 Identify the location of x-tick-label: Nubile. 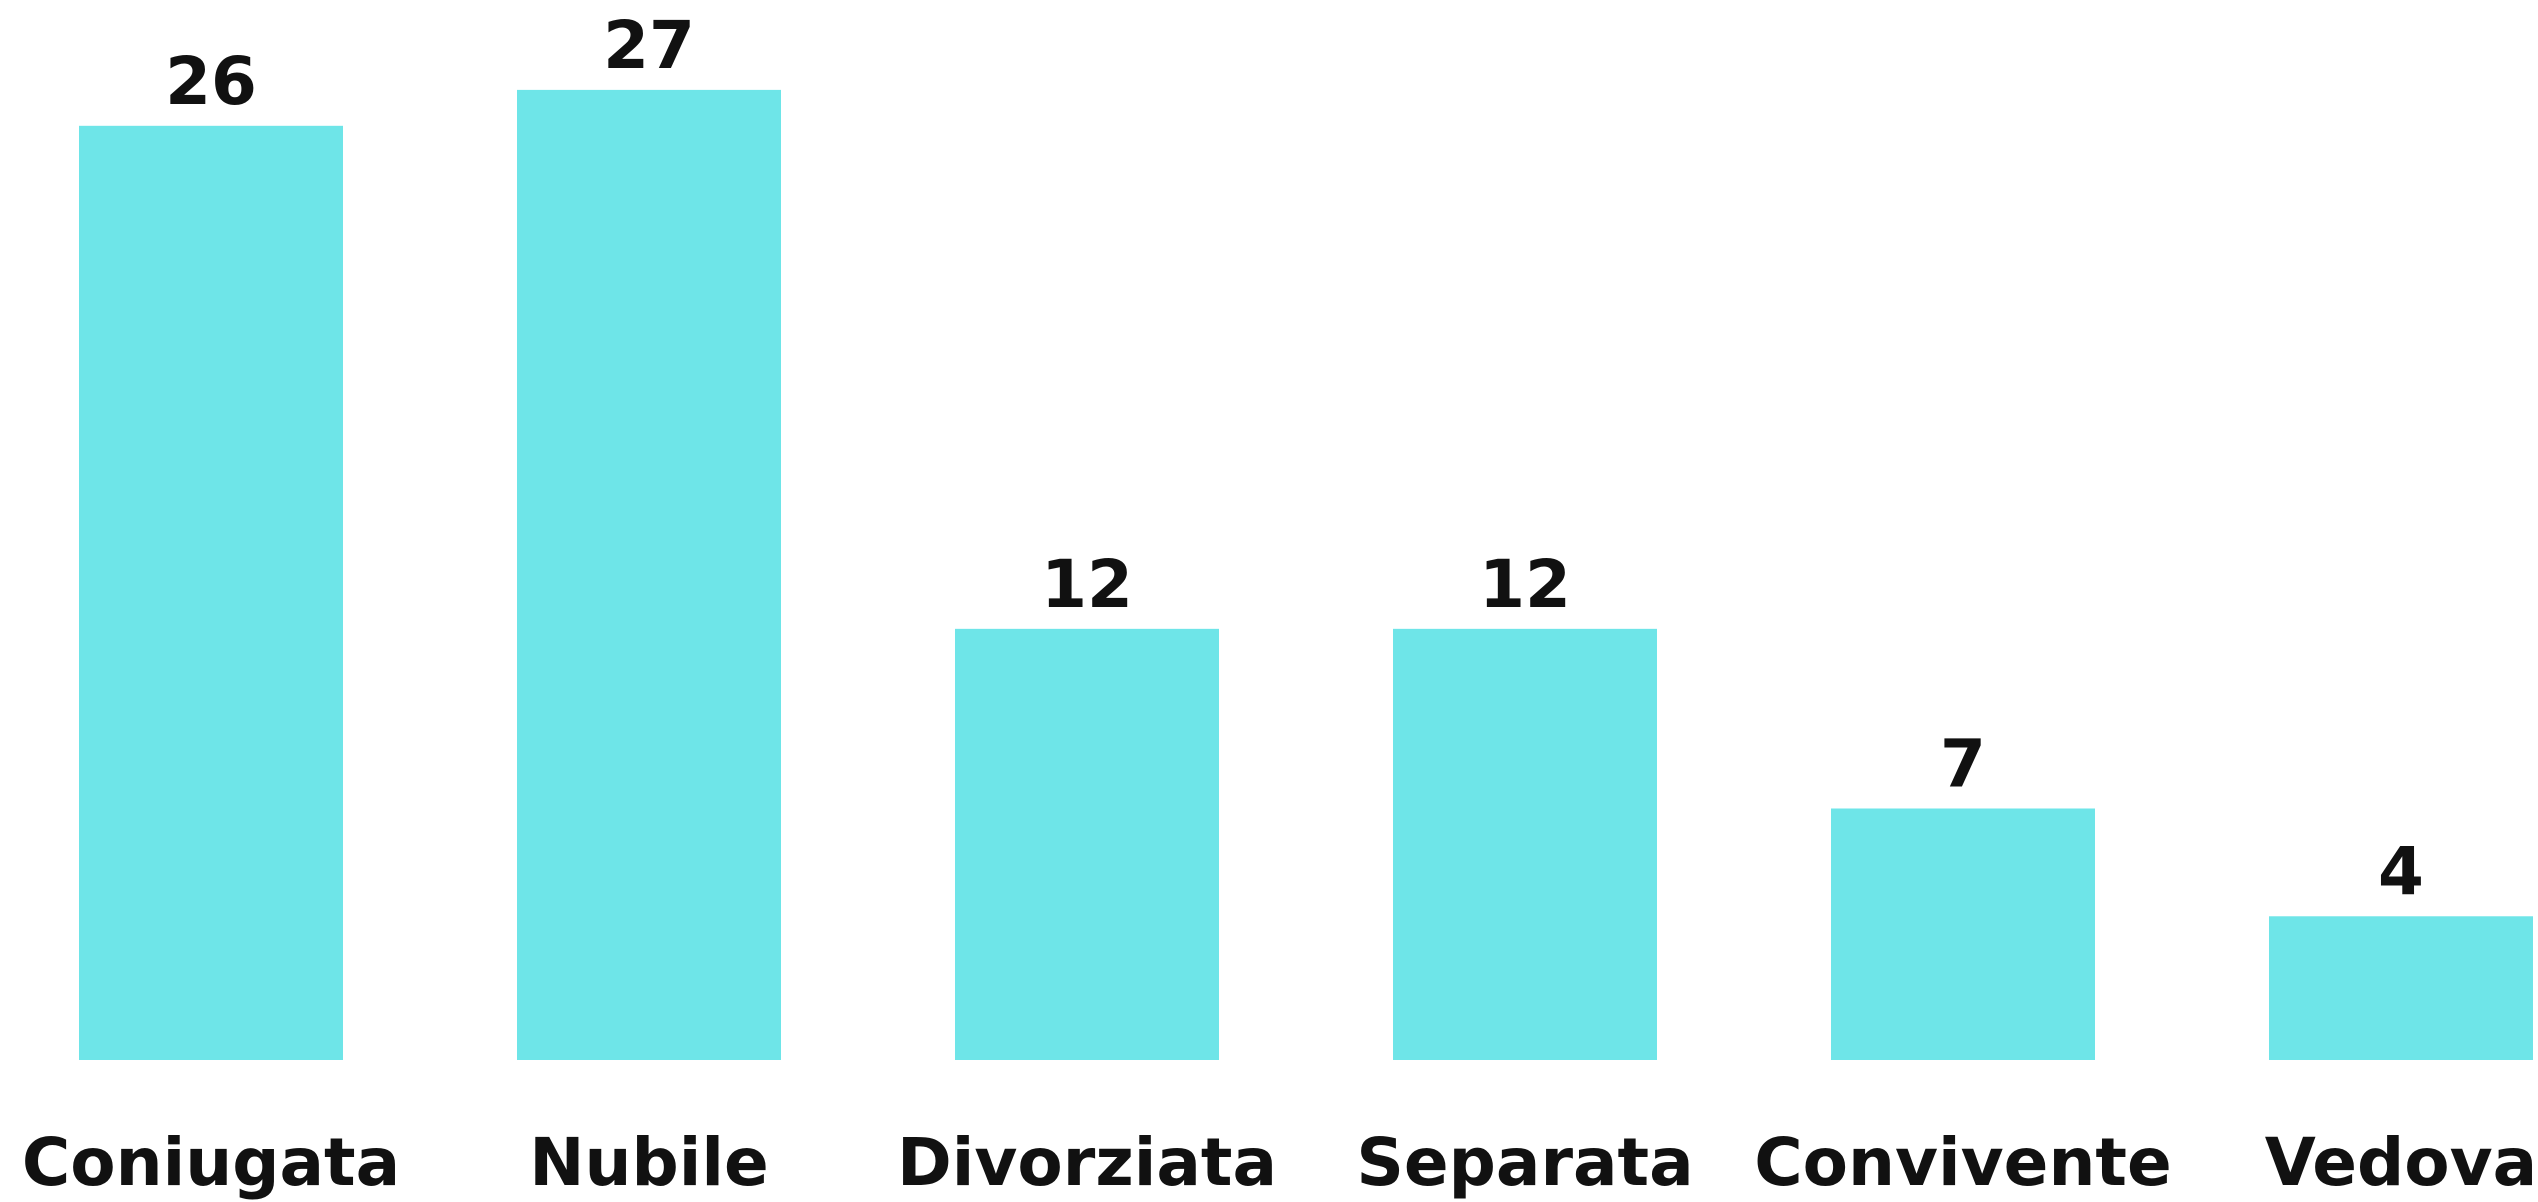
(648, 1162).